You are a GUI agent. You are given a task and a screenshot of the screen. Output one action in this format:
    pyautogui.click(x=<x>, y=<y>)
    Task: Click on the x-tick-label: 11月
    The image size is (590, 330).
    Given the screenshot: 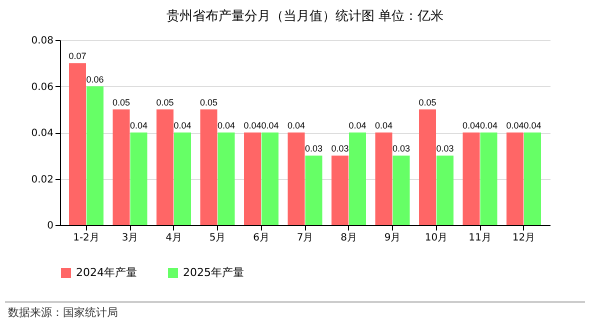 What is the action you would take?
    pyautogui.click(x=480, y=238)
    